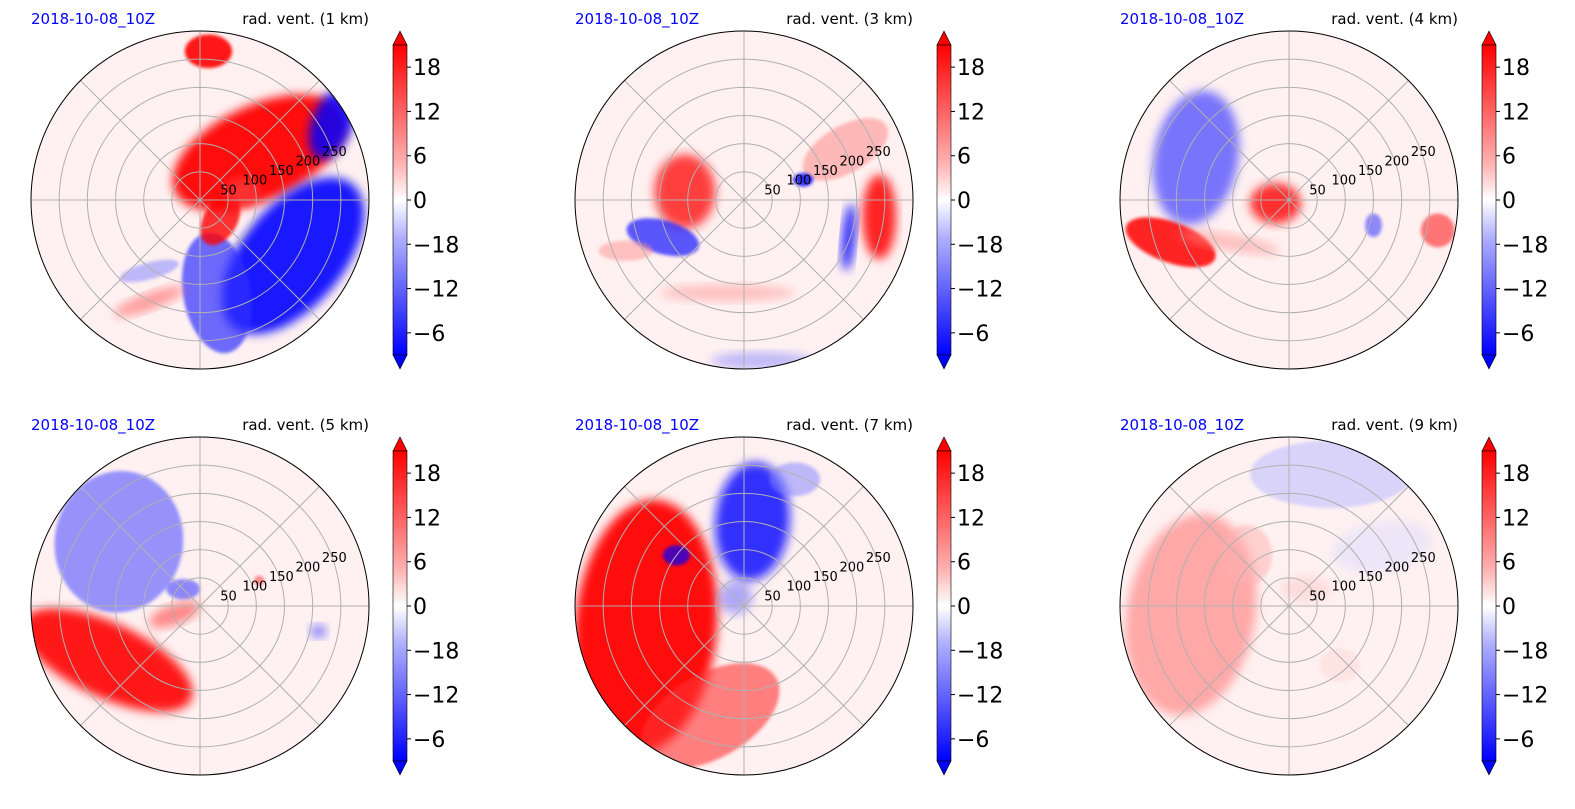  I want to click on velocity-field, so click(1290, 179).